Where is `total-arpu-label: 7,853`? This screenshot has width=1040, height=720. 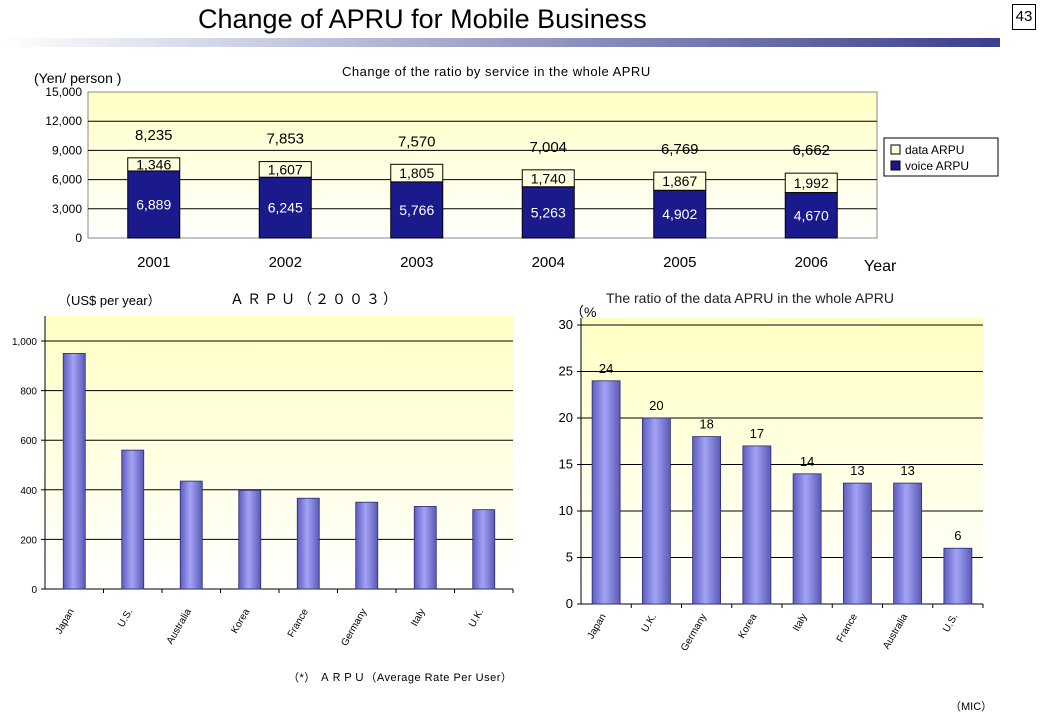 total-arpu-label: 7,853 is located at coordinates (285, 139).